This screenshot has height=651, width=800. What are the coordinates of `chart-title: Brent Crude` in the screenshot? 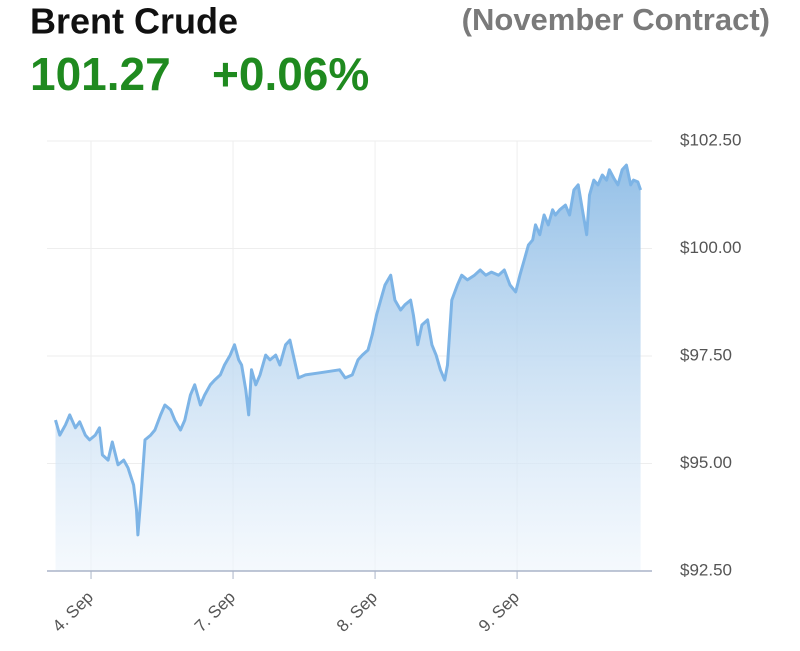 It's located at (134, 21).